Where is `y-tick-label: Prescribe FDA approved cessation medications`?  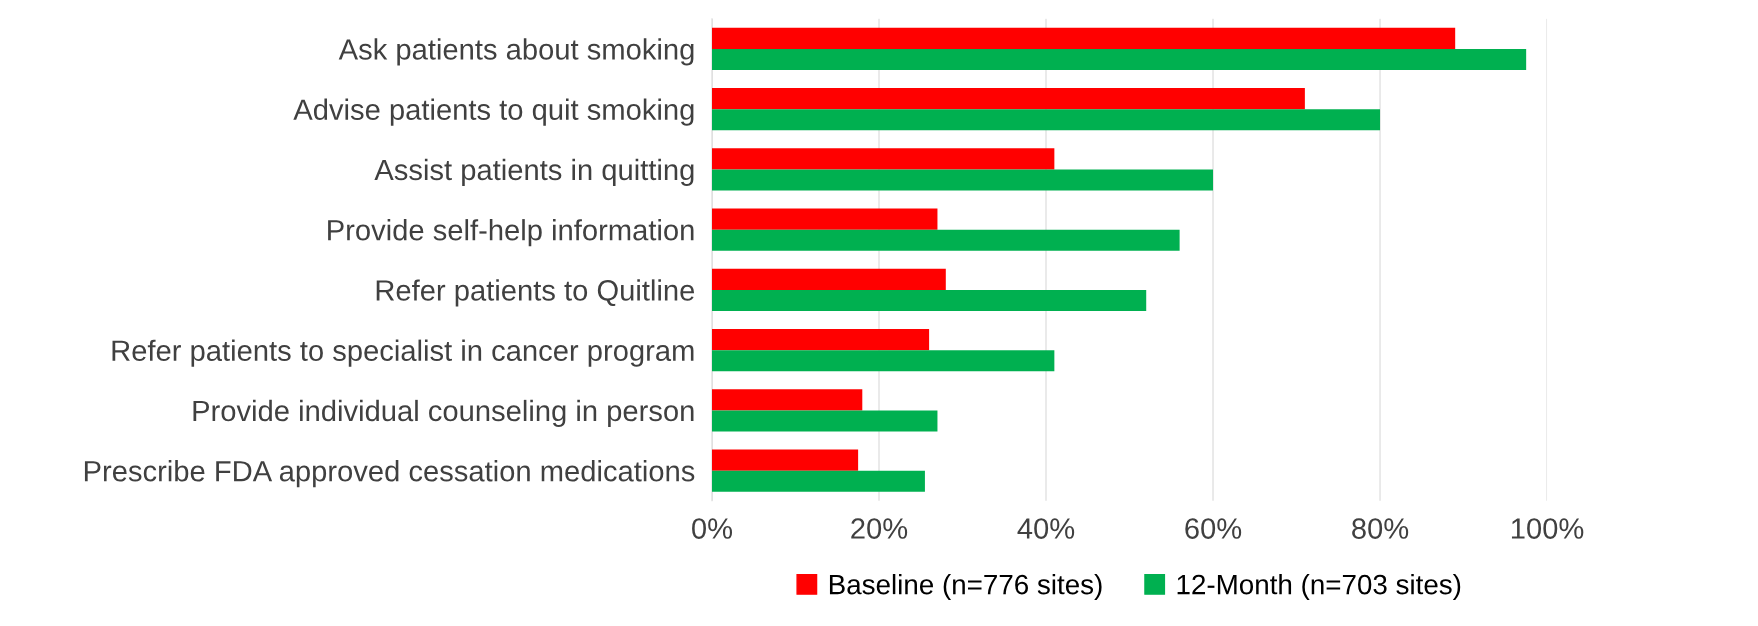 y-tick-label: Prescribe FDA approved cessation medications is located at coordinates (389, 474).